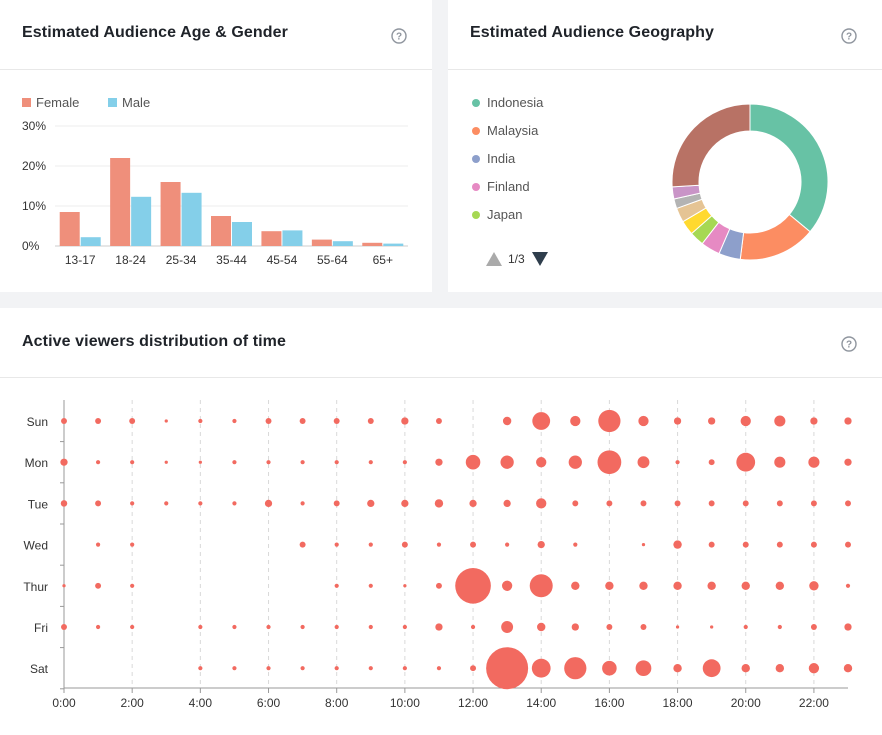  I want to click on pager-text: 1/3, so click(516, 259).